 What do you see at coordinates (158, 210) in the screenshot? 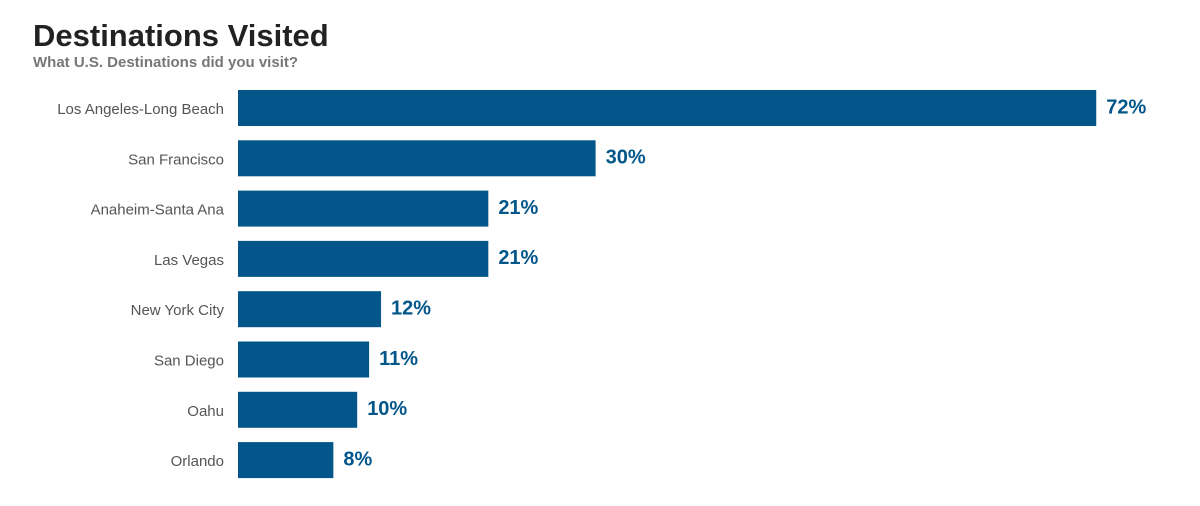
I see `category-label: Anaheim-Santa Ana` at bounding box center [158, 210].